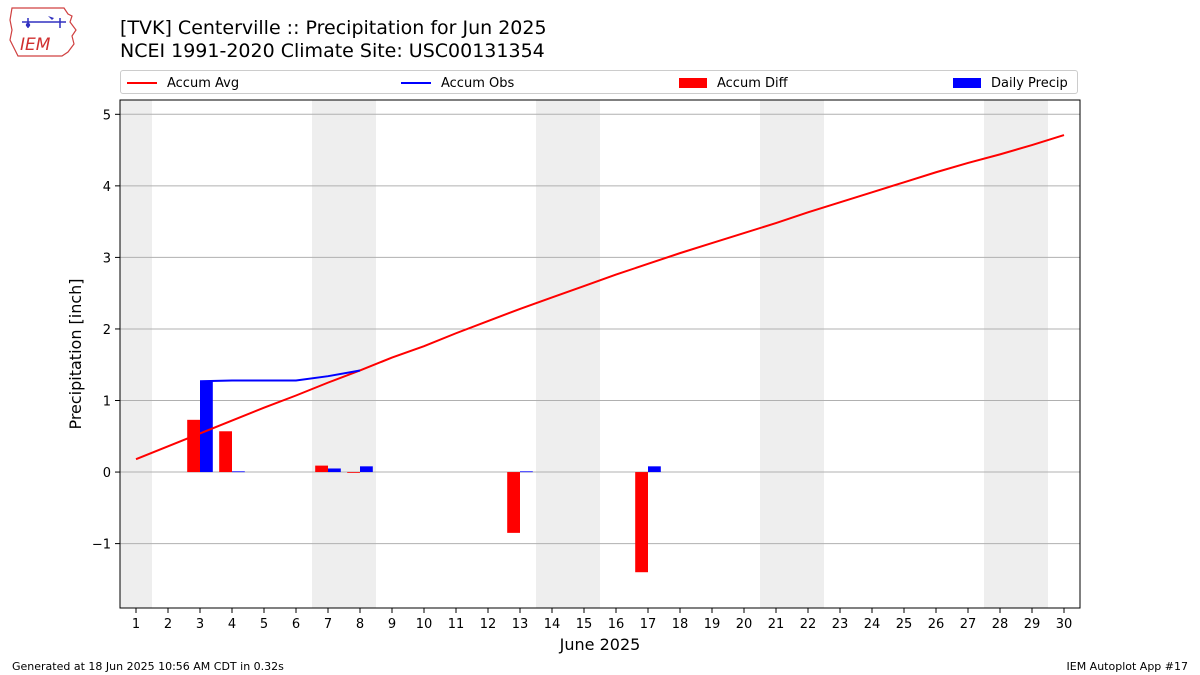  Describe the element at coordinates (872, 624) in the screenshot. I see `x-tick-label-23: 24` at that location.